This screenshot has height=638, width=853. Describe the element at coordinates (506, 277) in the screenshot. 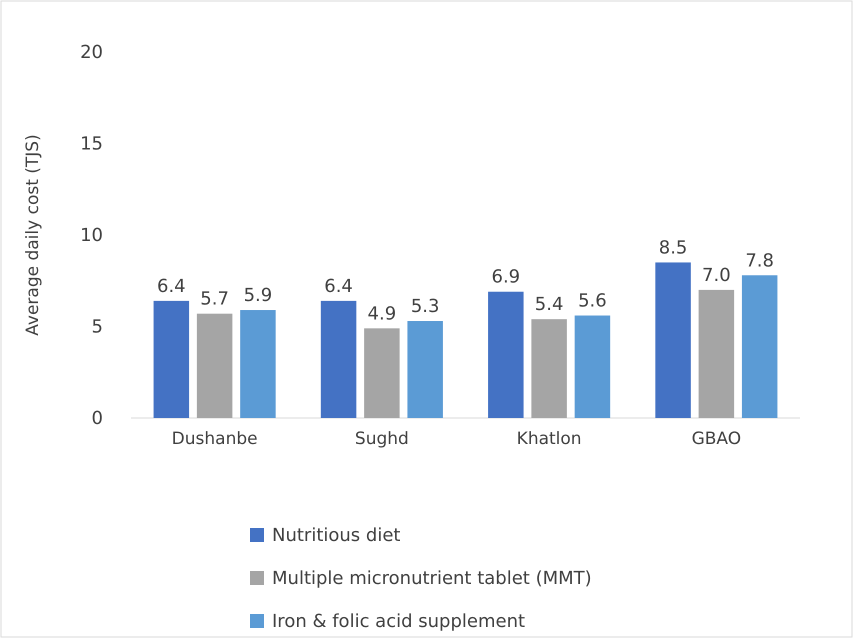

I see `data-label: 6.9` at that location.